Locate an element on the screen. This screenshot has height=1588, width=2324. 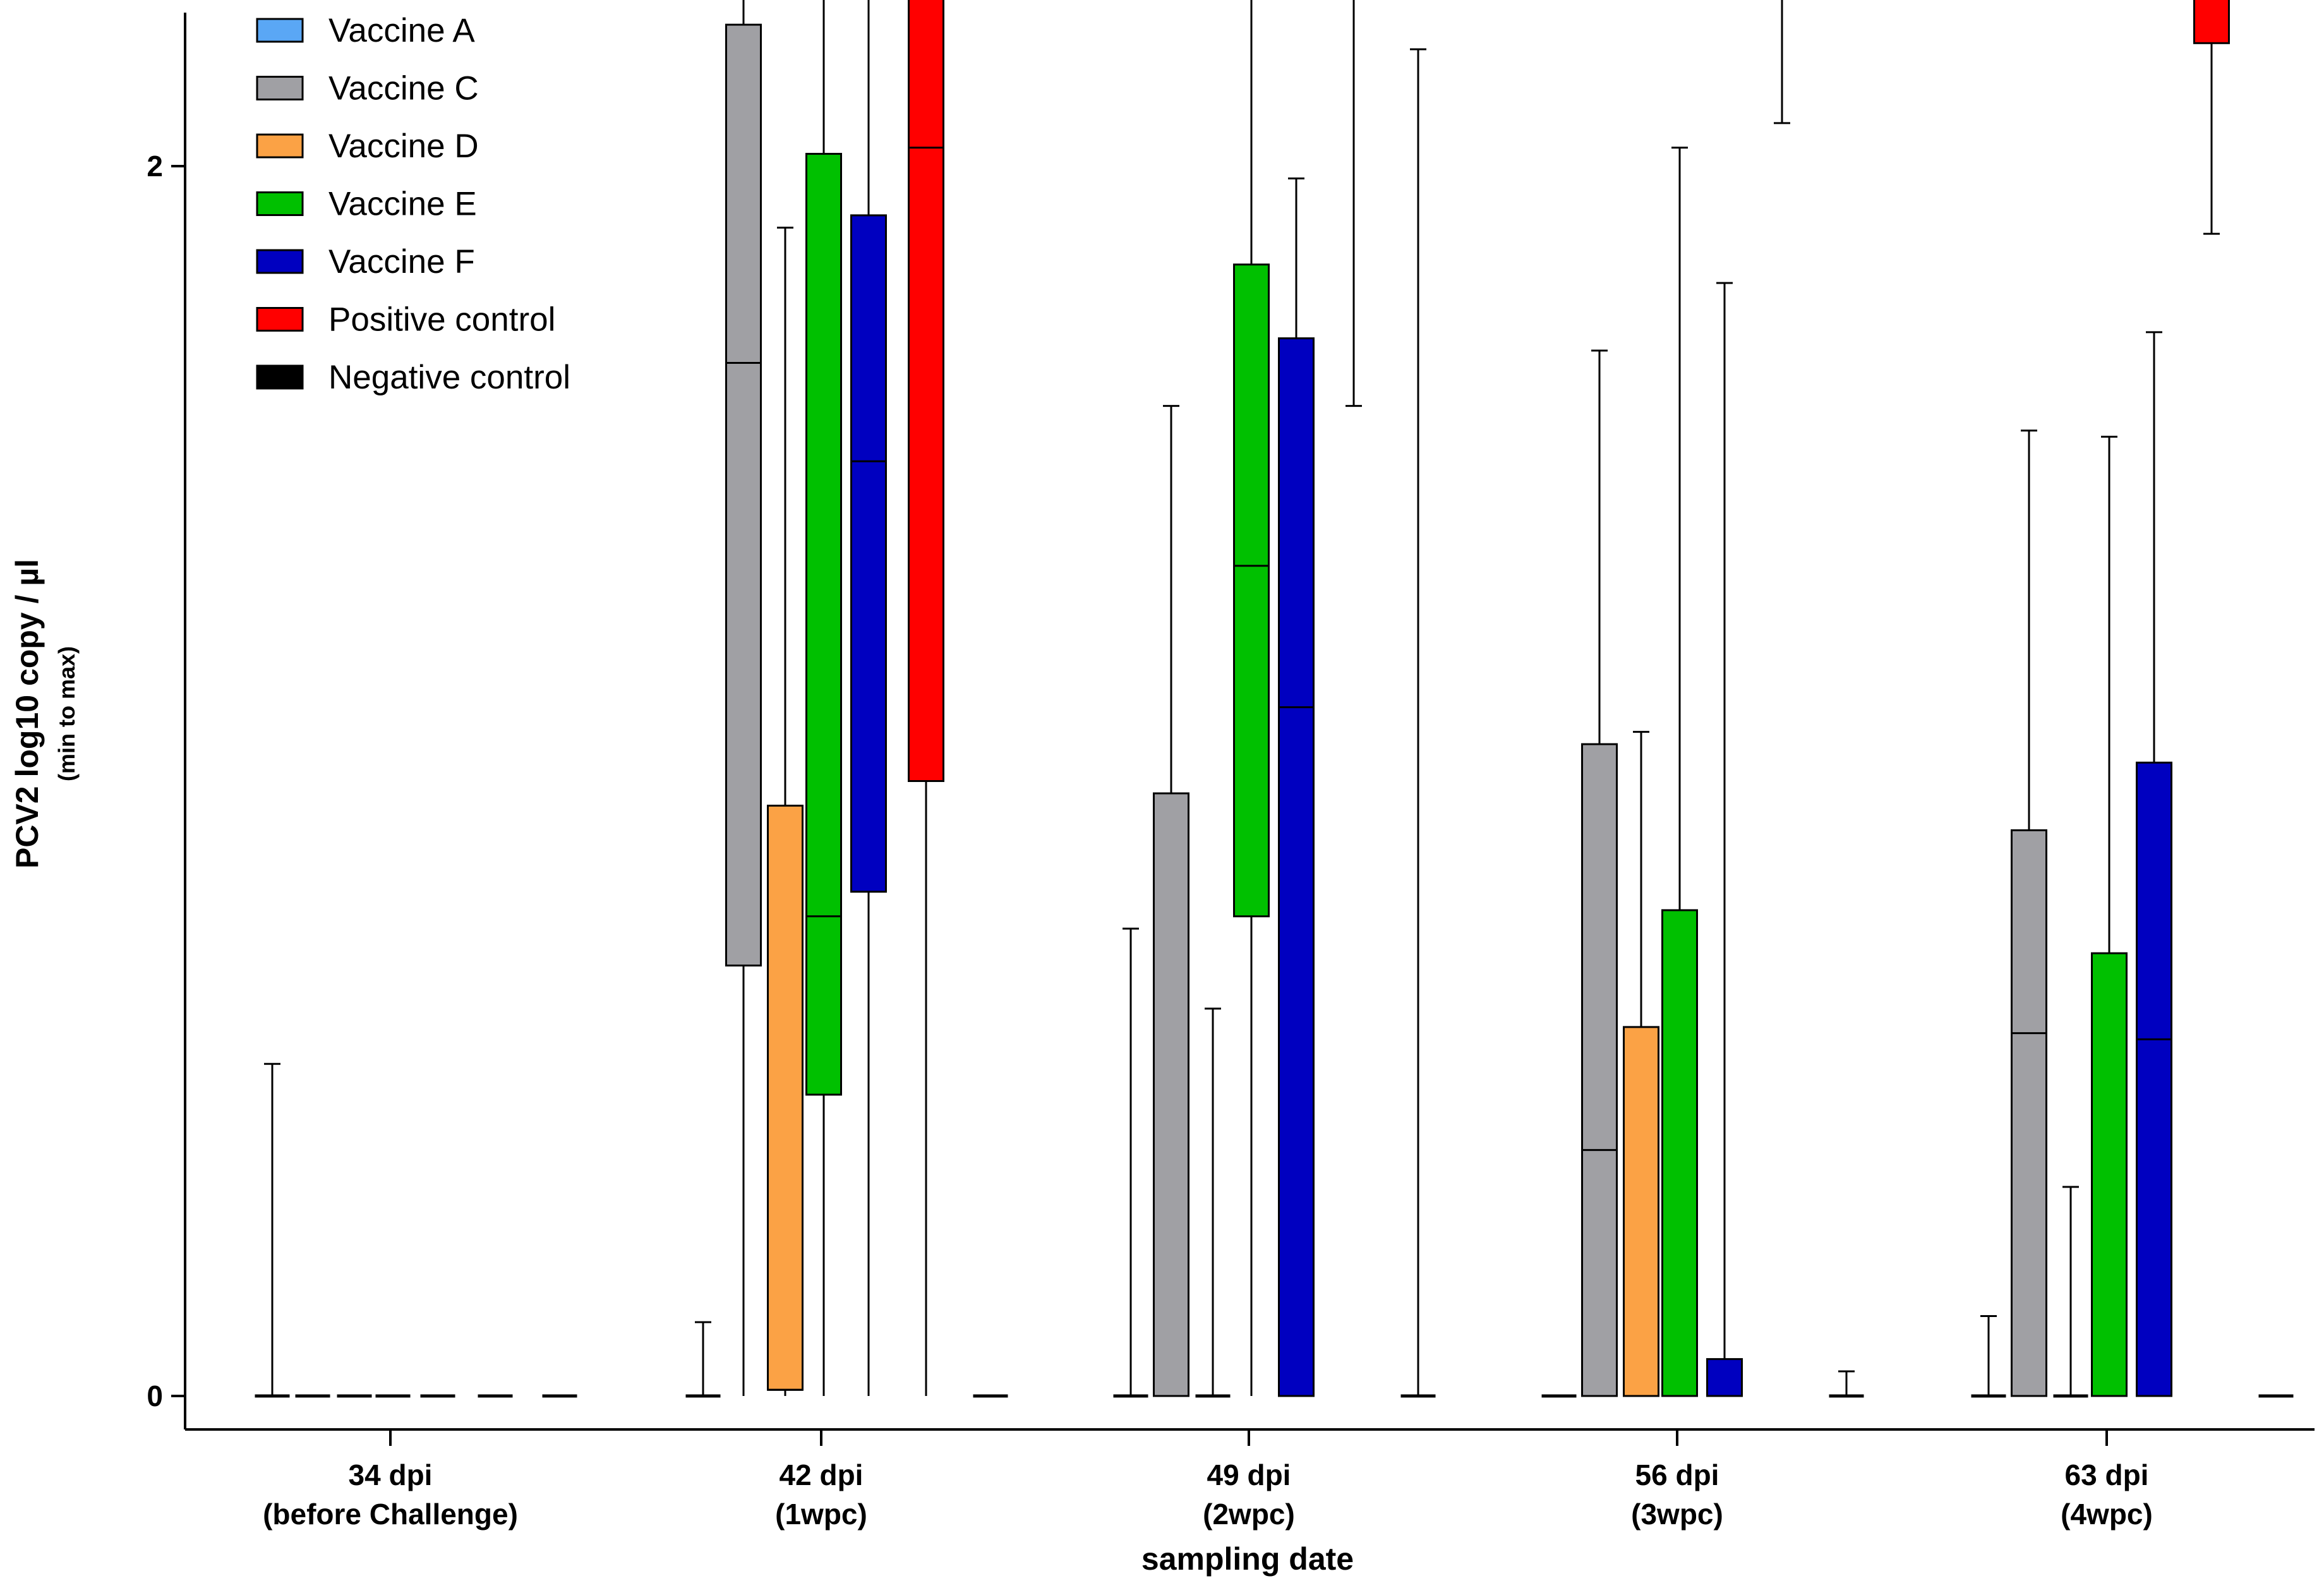
x-tick-label: 34 dpi is located at coordinates (391, 1475).